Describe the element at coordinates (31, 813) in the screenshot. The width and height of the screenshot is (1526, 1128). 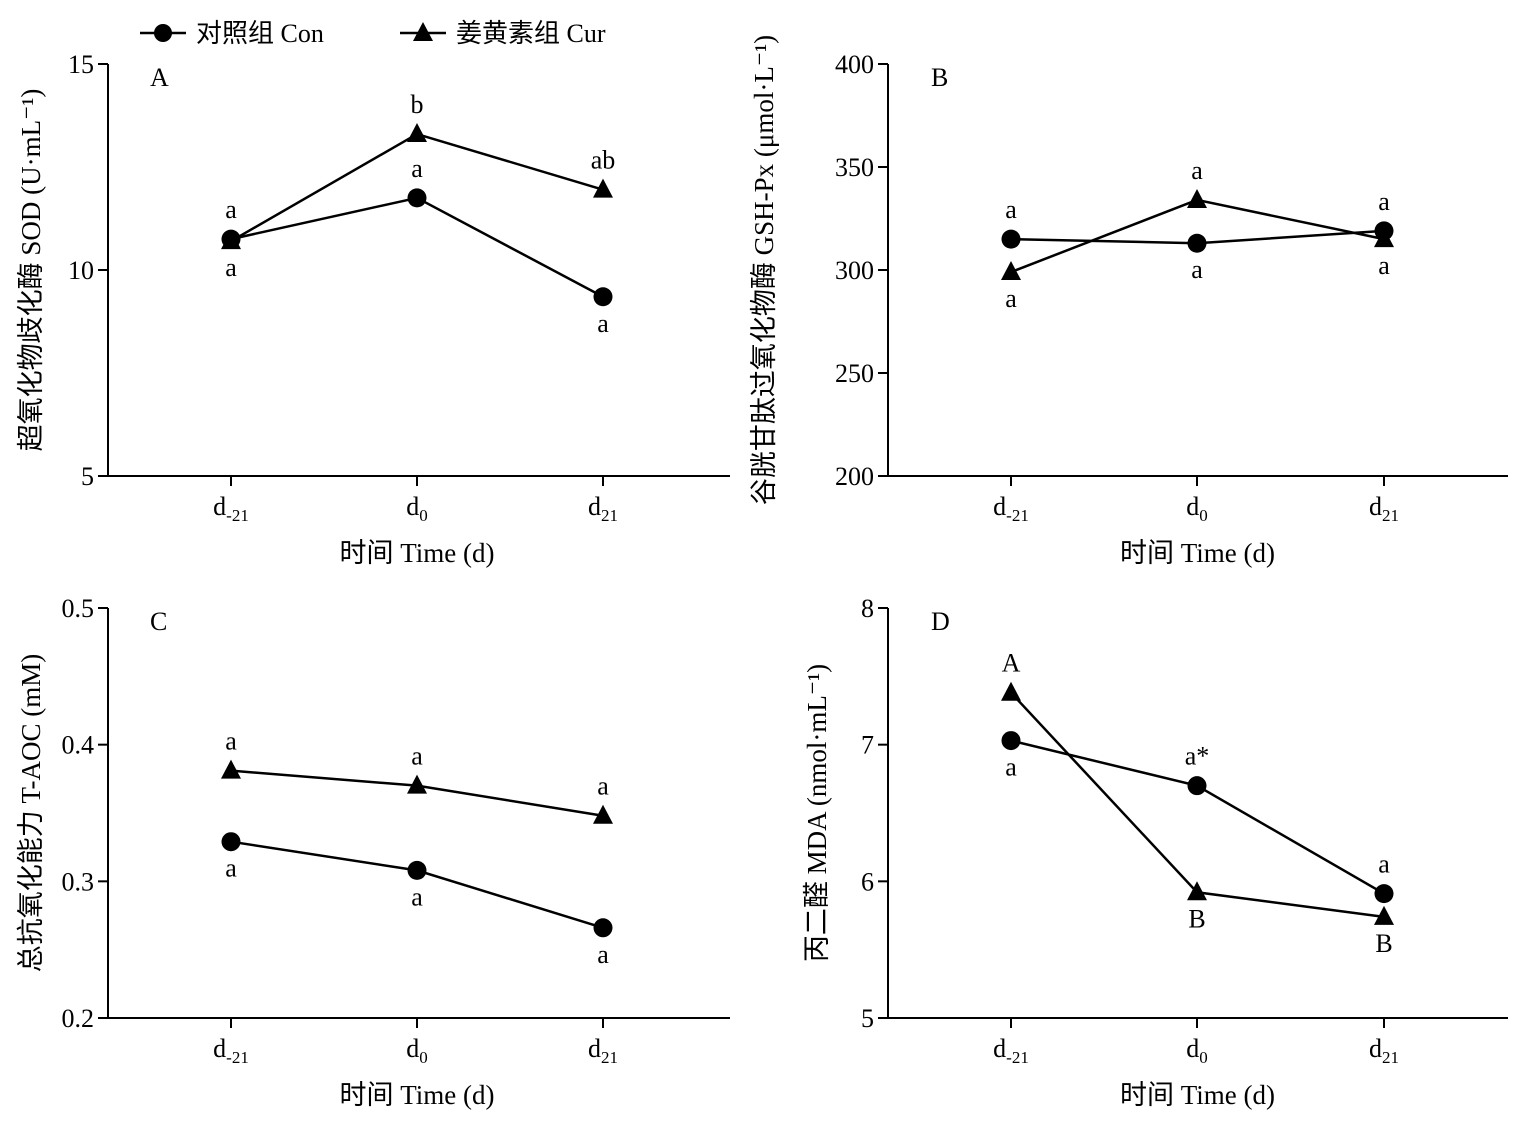
I see `y-axis-title: 总抗氧化能力 T-AOC (mM)` at that location.